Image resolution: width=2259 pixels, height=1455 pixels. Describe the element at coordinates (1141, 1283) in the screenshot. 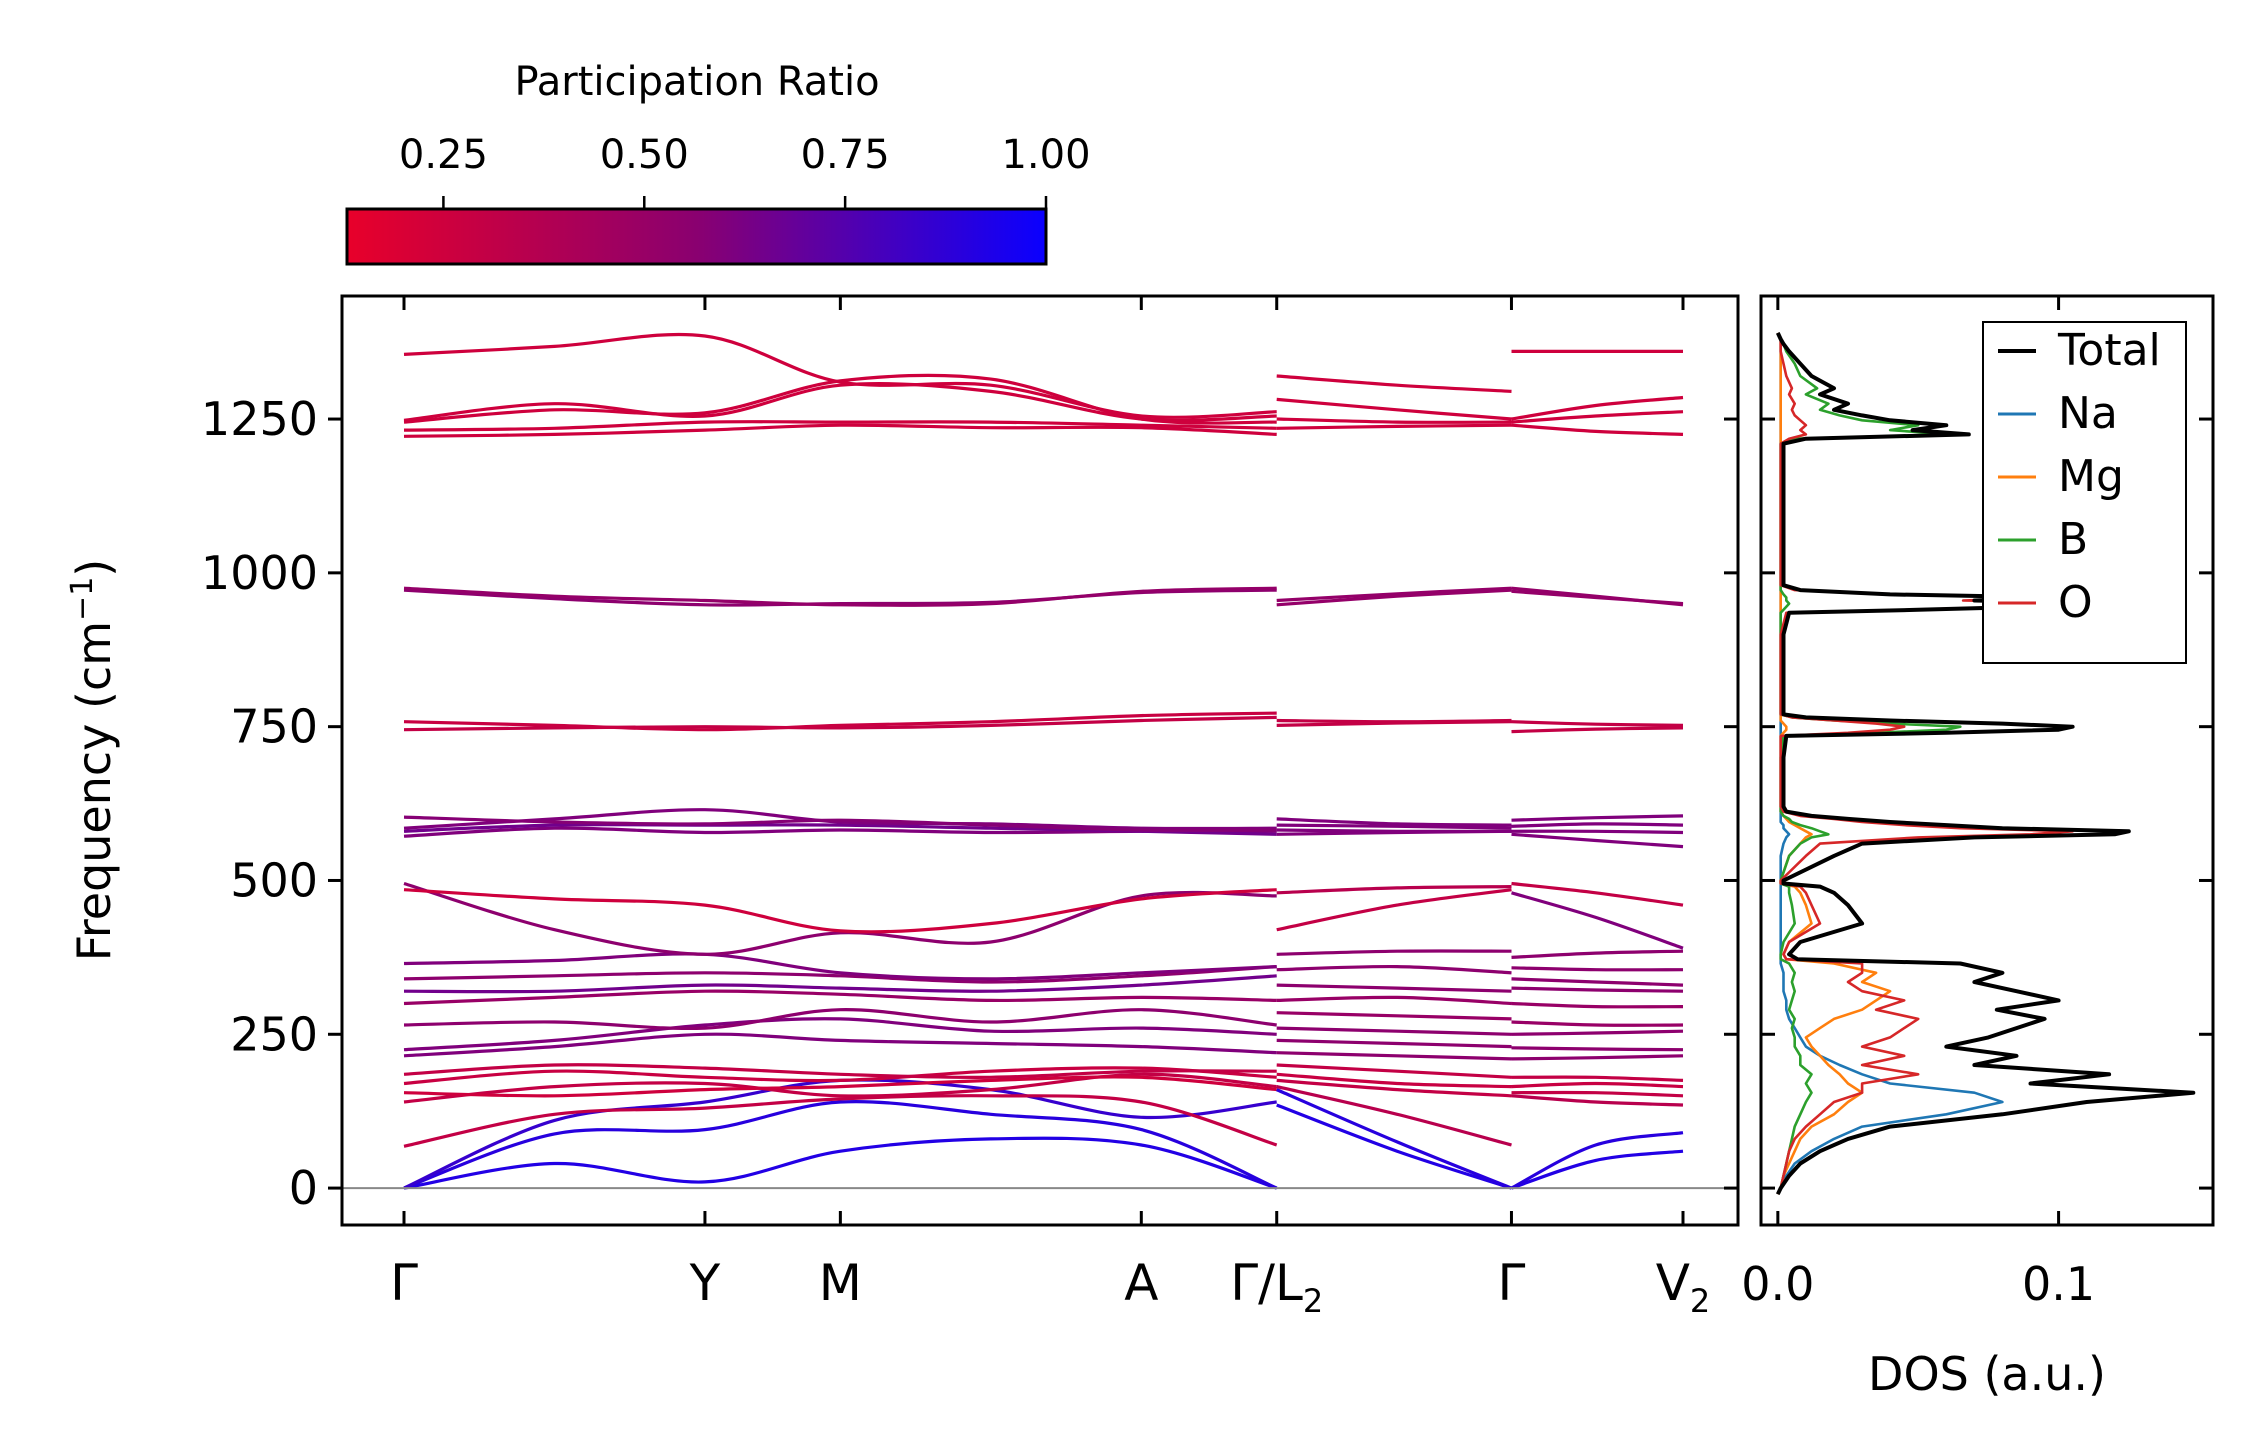

I see `kpath-label: A` at that location.